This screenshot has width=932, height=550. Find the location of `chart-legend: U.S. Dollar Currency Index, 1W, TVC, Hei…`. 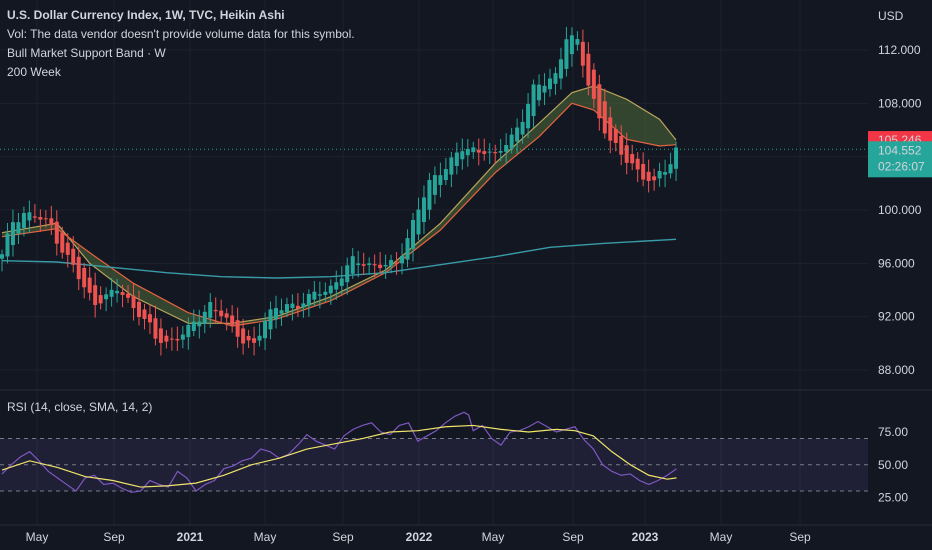

chart-legend: U.S. Dollar Currency Index, 1W, TVC, Hei… is located at coordinates (181, 44).